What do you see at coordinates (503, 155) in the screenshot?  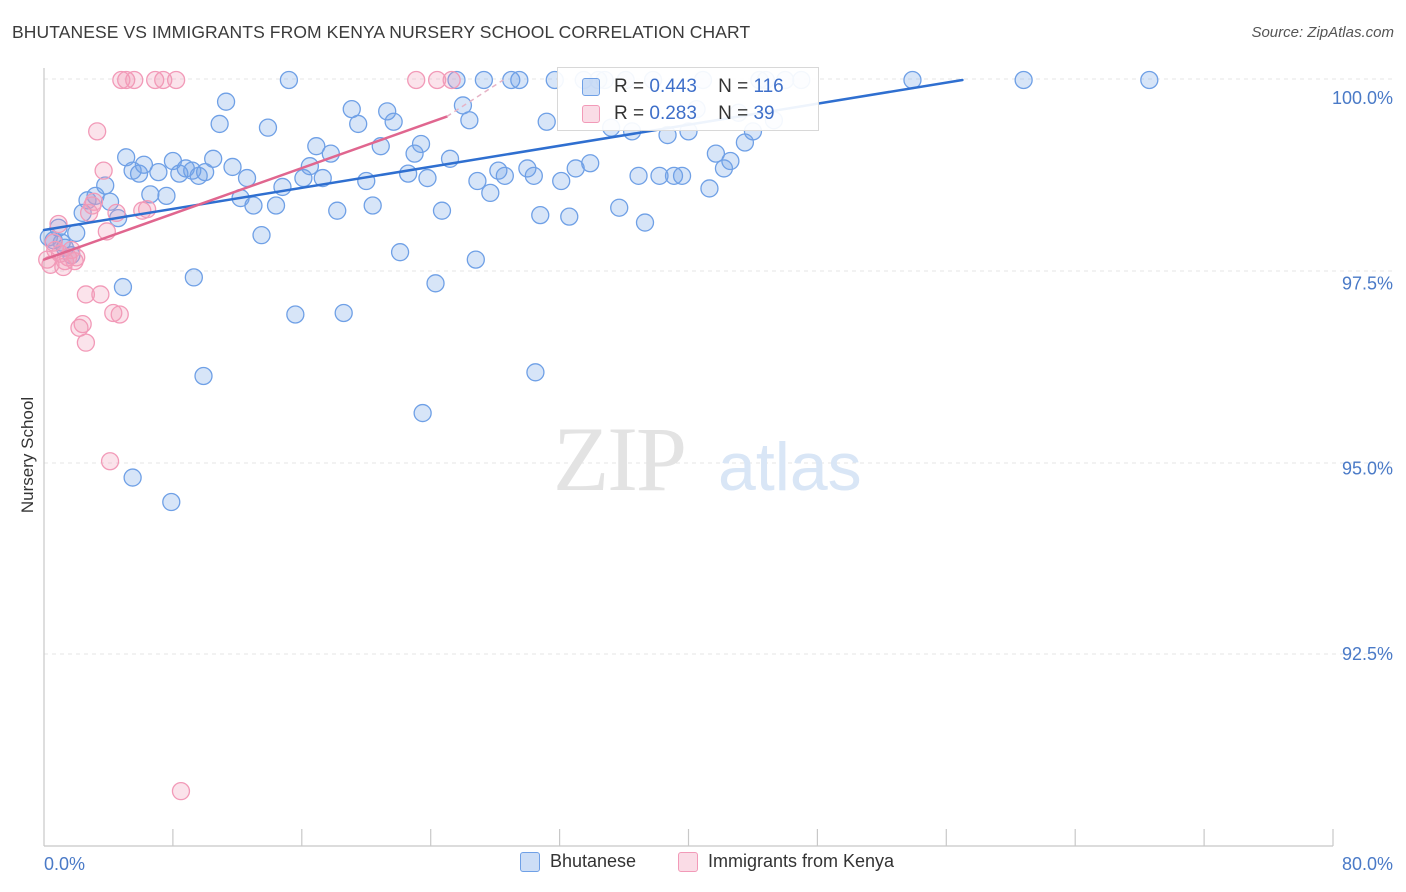 I see `bhutanese-trend-line` at bounding box center [503, 155].